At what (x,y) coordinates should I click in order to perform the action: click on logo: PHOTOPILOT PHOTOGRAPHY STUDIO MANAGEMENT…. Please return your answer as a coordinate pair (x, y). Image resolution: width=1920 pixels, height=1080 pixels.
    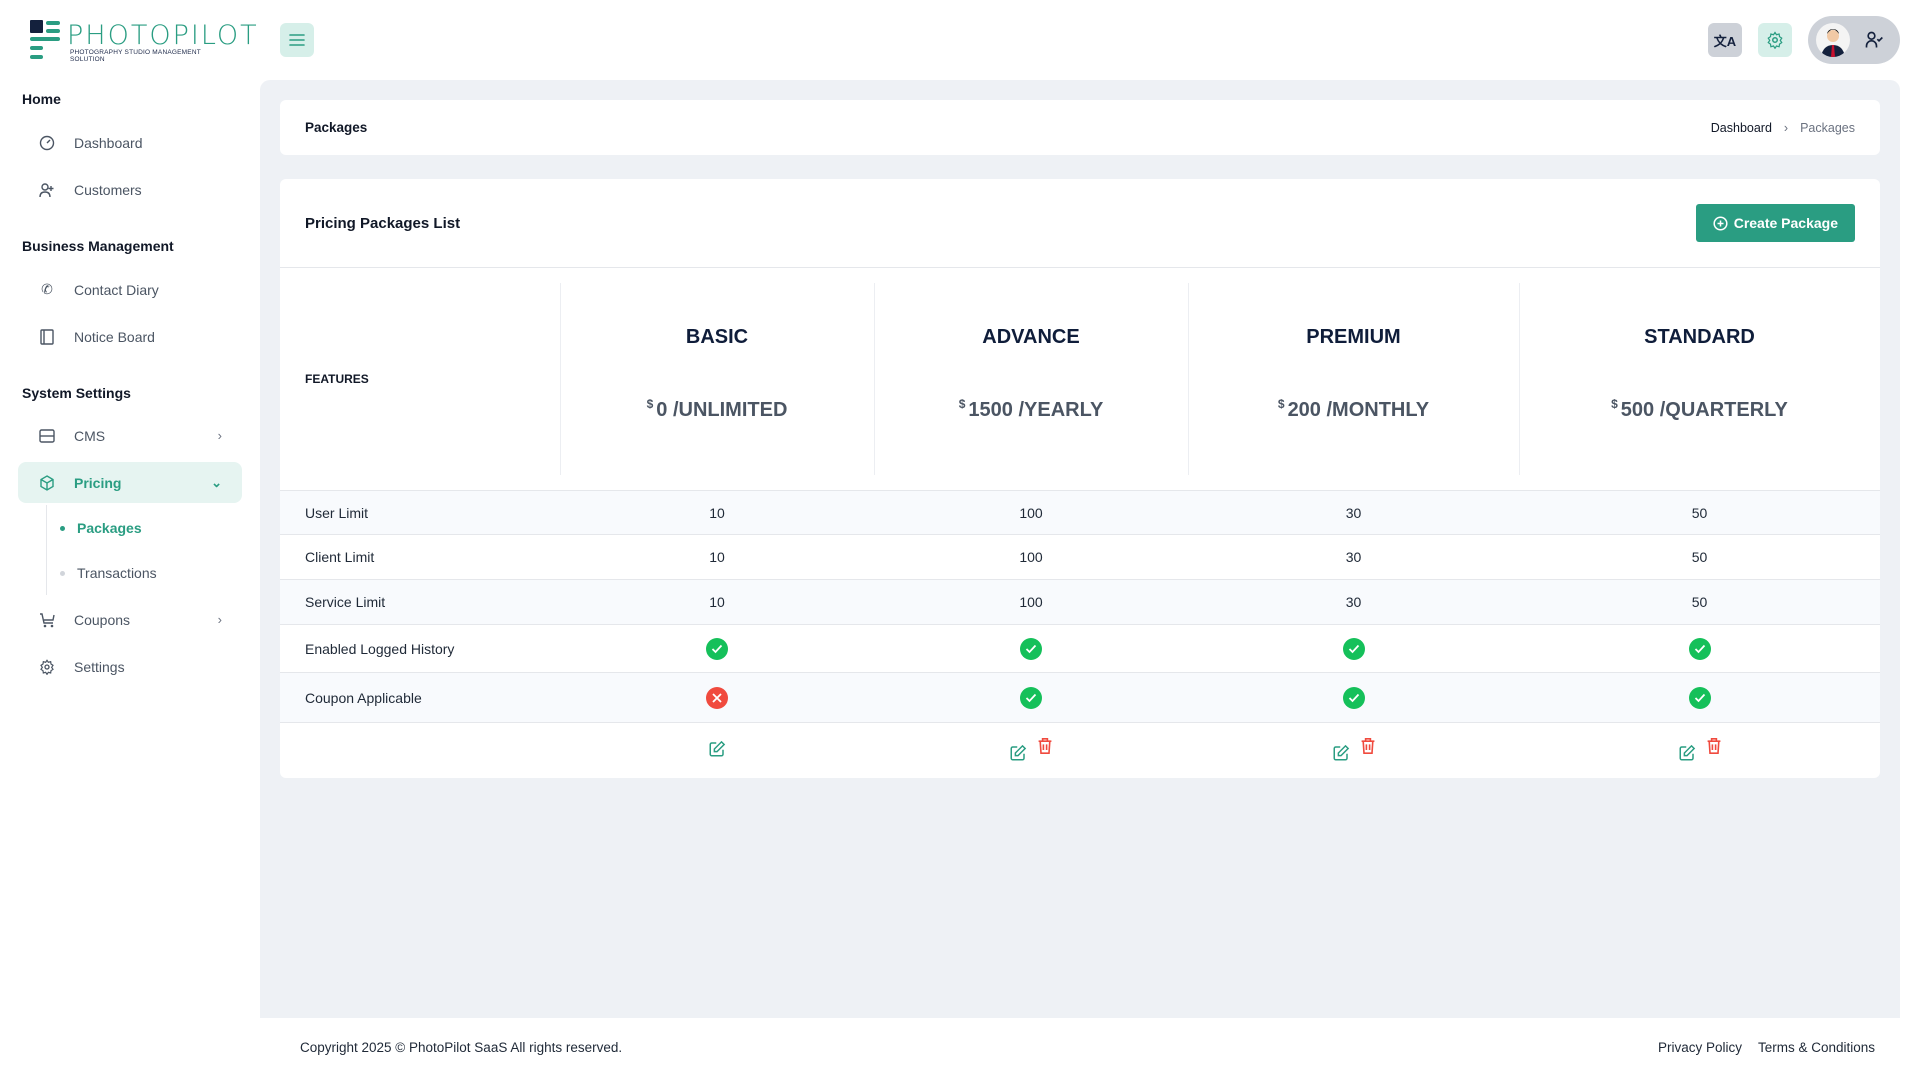
    Looking at the image, I should click on (143, 40).